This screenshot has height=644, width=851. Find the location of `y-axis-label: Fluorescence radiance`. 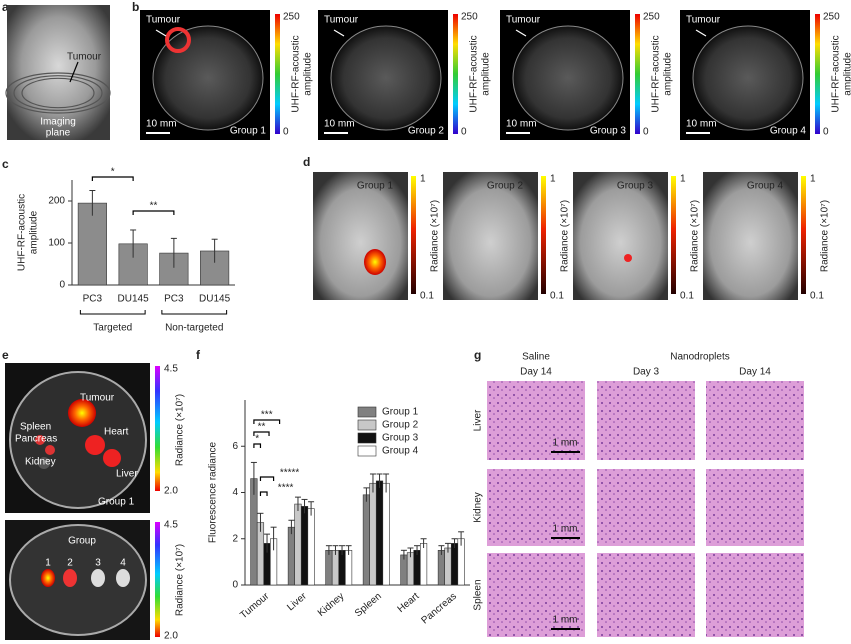

y-axis-label: Fluorescence radiance is located at coordinates (213, 492).